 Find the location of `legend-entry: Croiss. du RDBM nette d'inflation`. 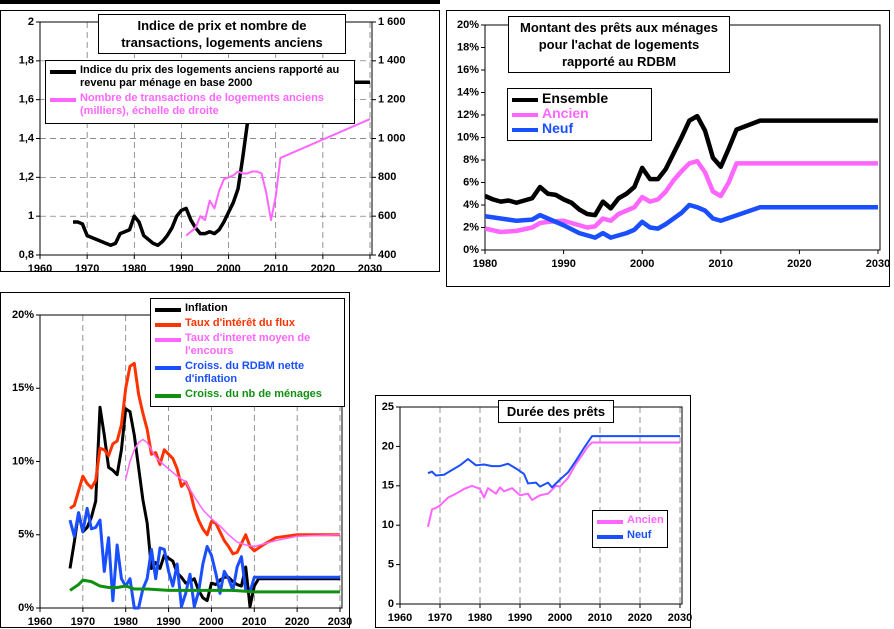

legend-entry: Croiss. du RDBM nette d'inflation is located at coordinates (247, 373).